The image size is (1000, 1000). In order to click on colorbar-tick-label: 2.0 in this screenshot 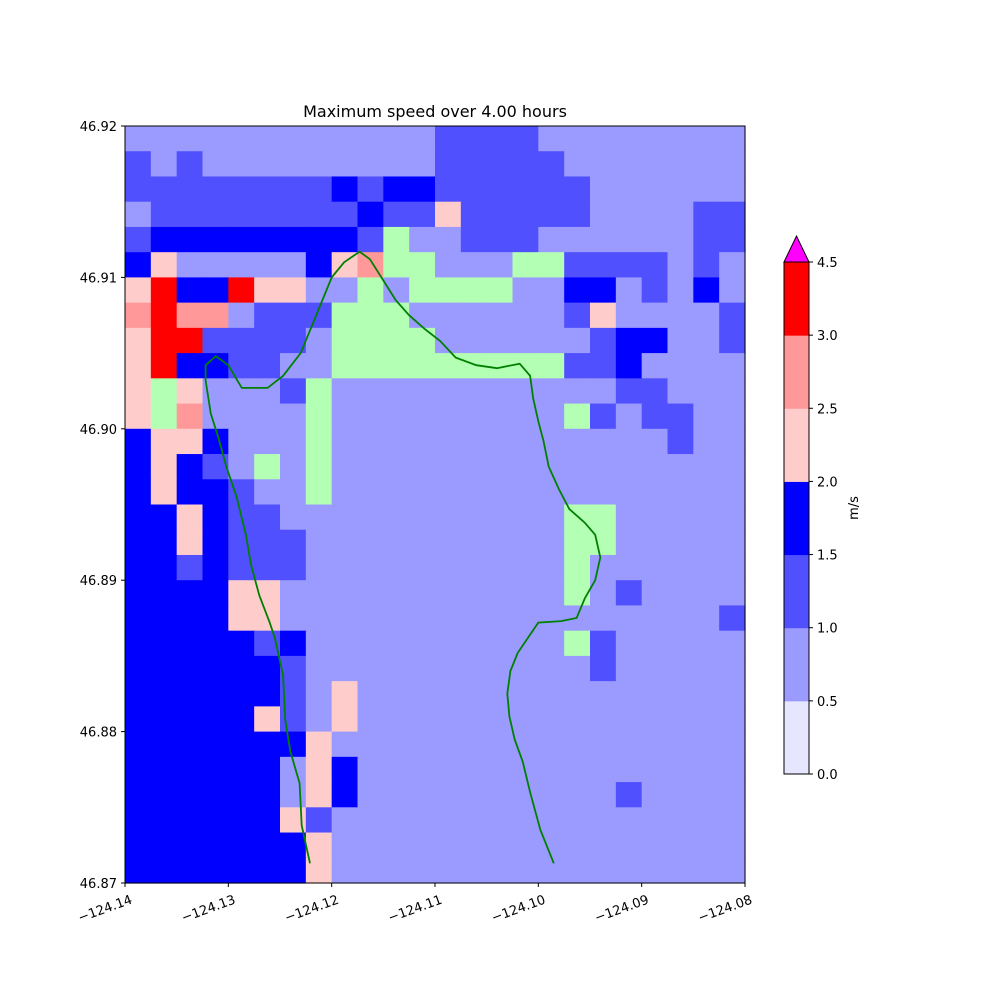, I will do `click(827, 482)`.